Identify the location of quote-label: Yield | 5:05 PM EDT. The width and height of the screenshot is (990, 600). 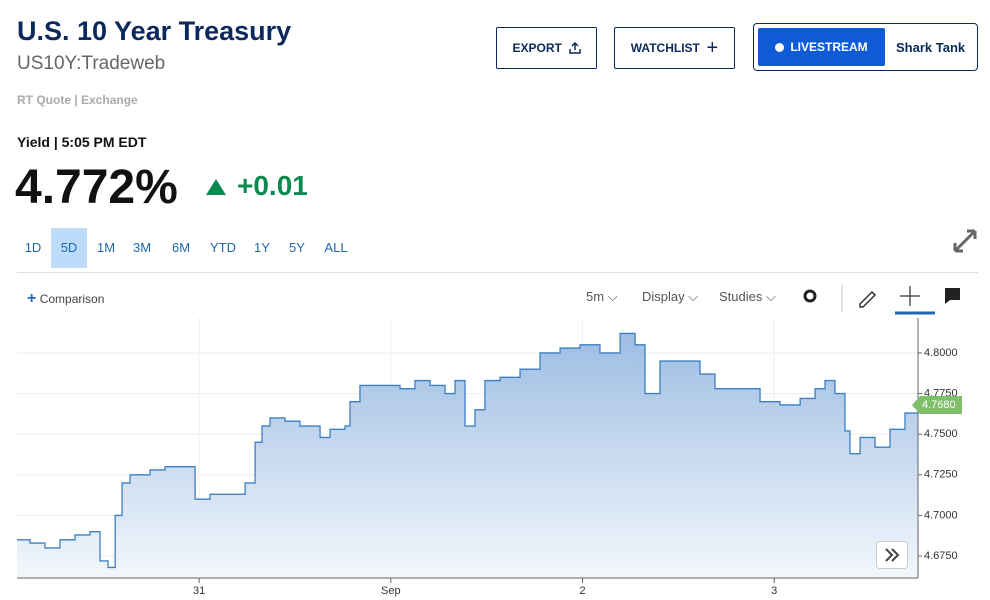
(82, 142).